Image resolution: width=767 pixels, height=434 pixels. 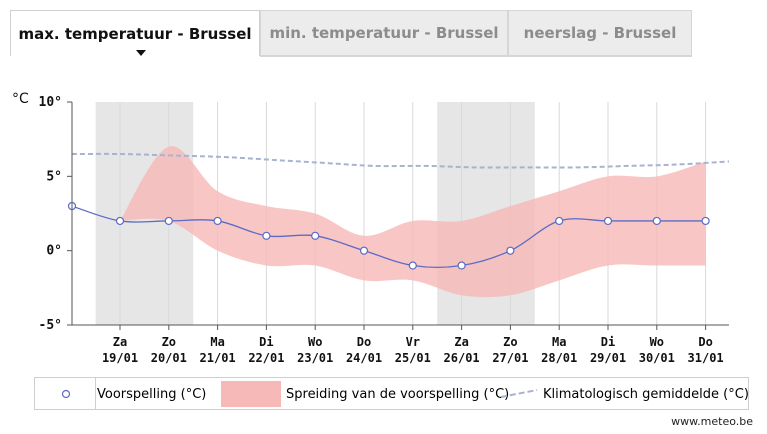 What do you see at coordinates (559, 358) in the screenshot?
I see `x-tick-date-label: 28/01` at bounding box center [559, 358].